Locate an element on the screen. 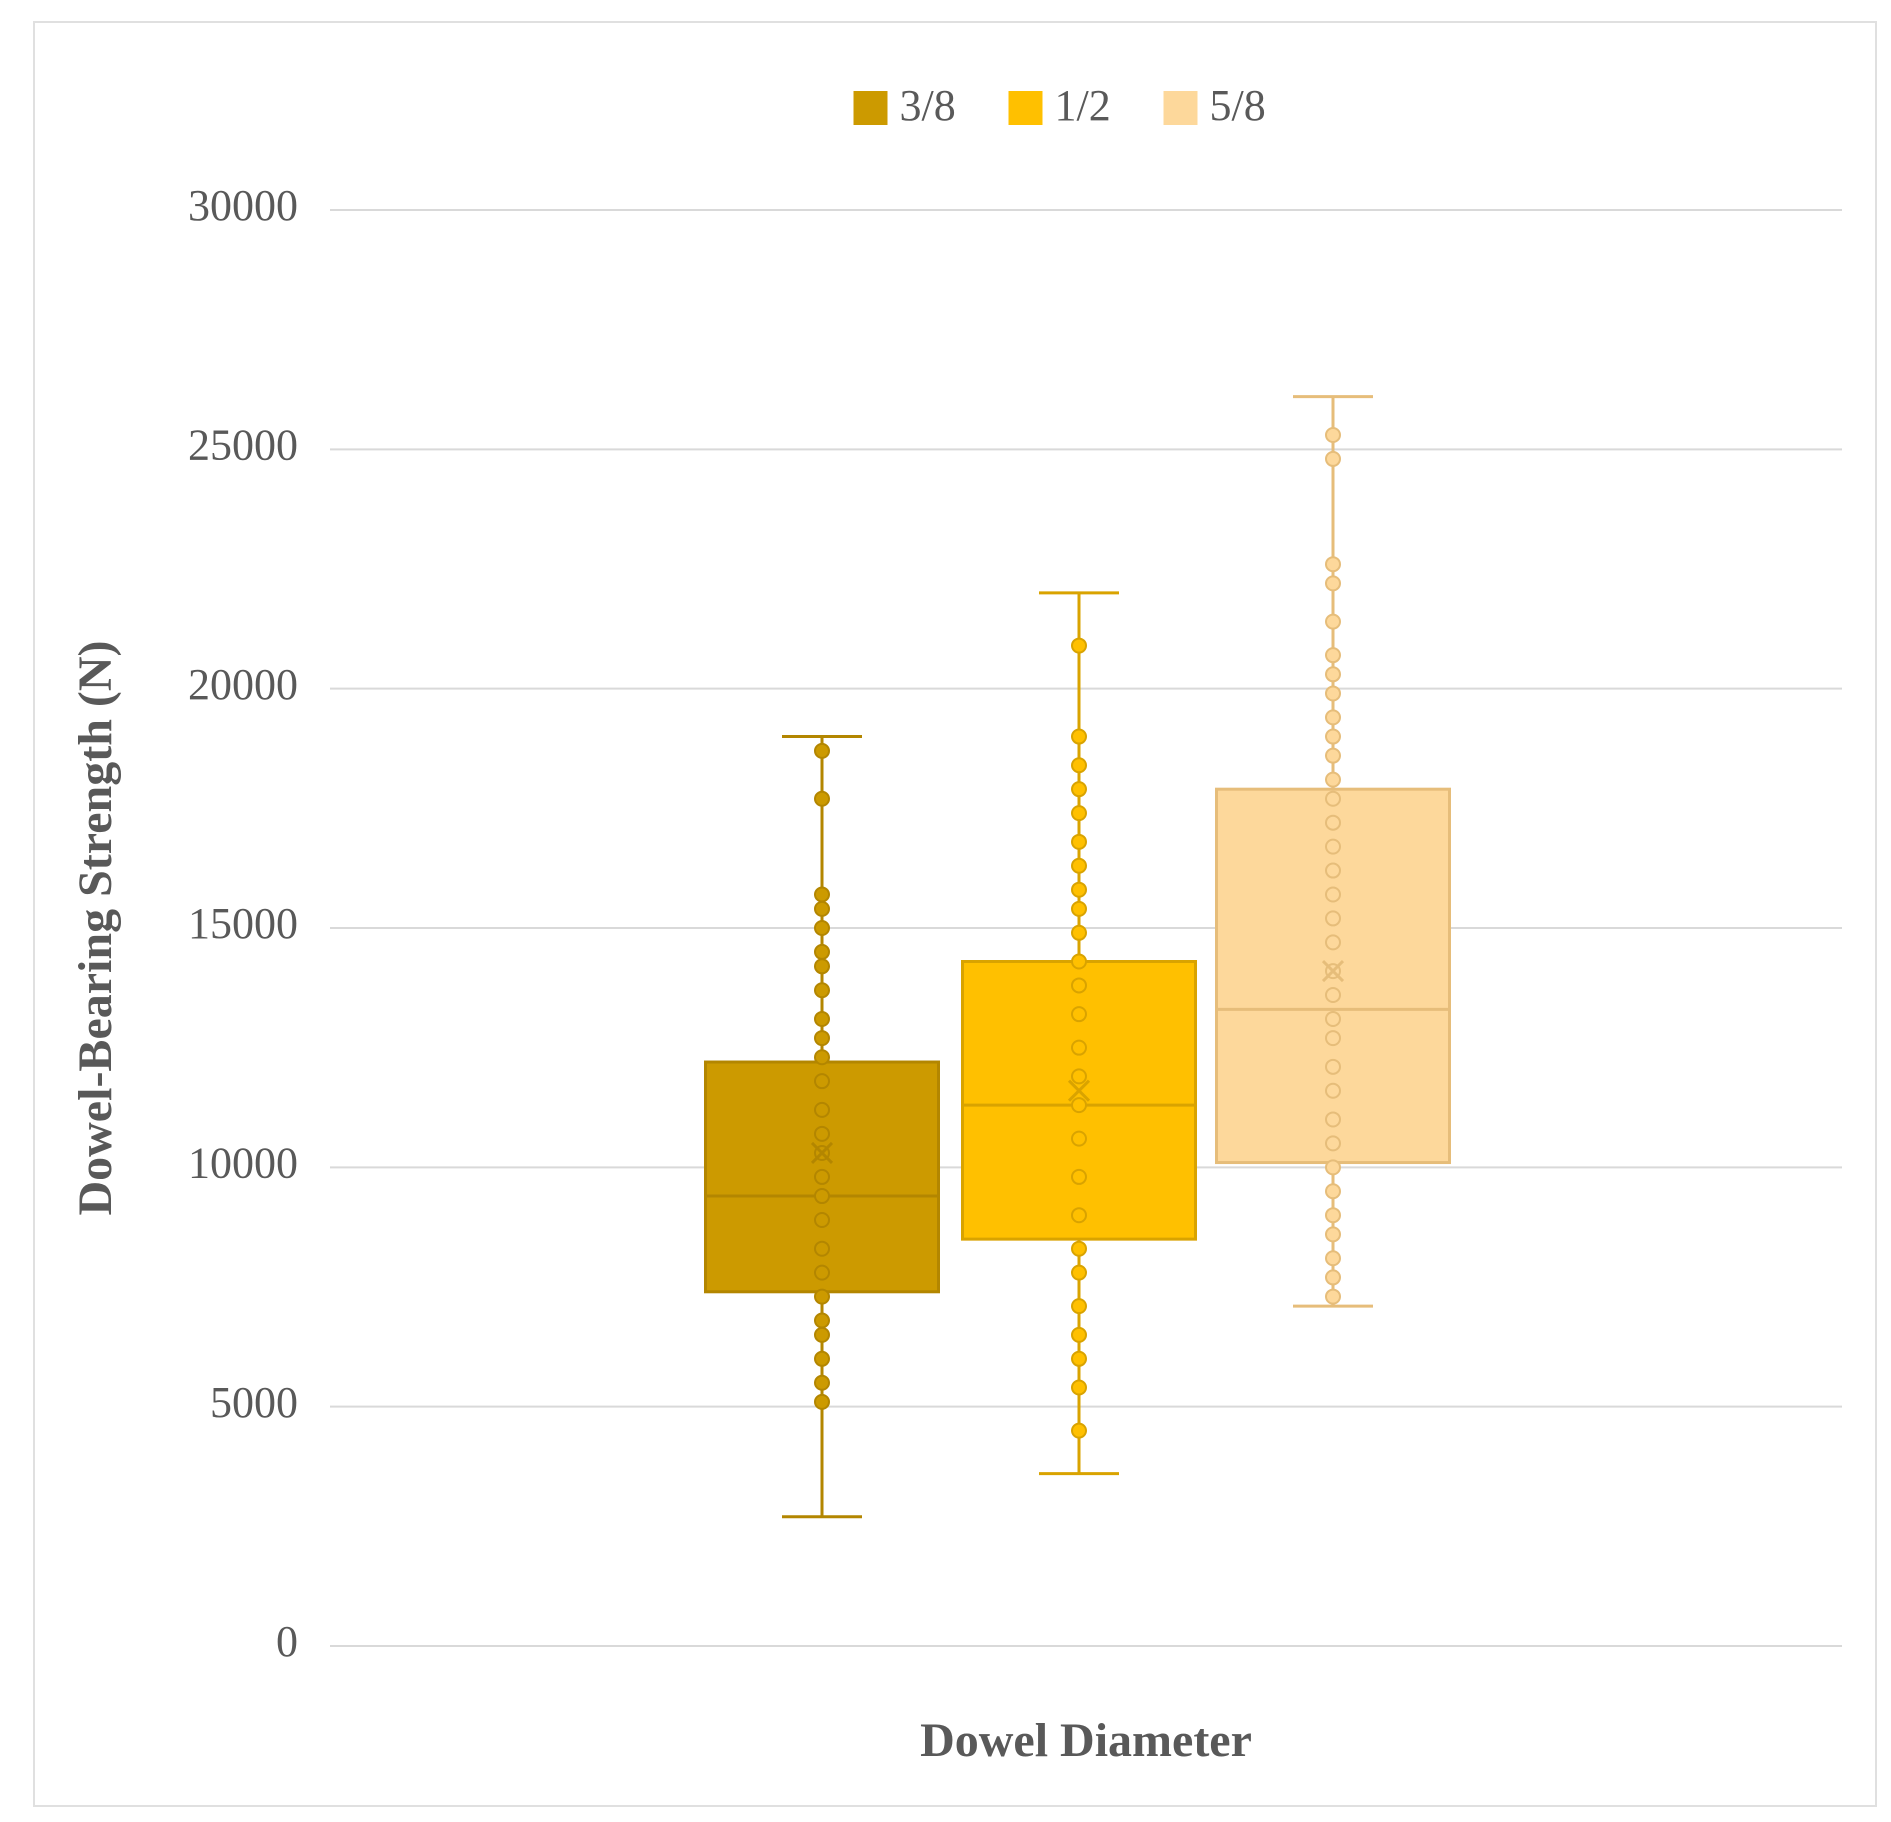  y-tick-label: 20000 is located at coordinates (243, 684).